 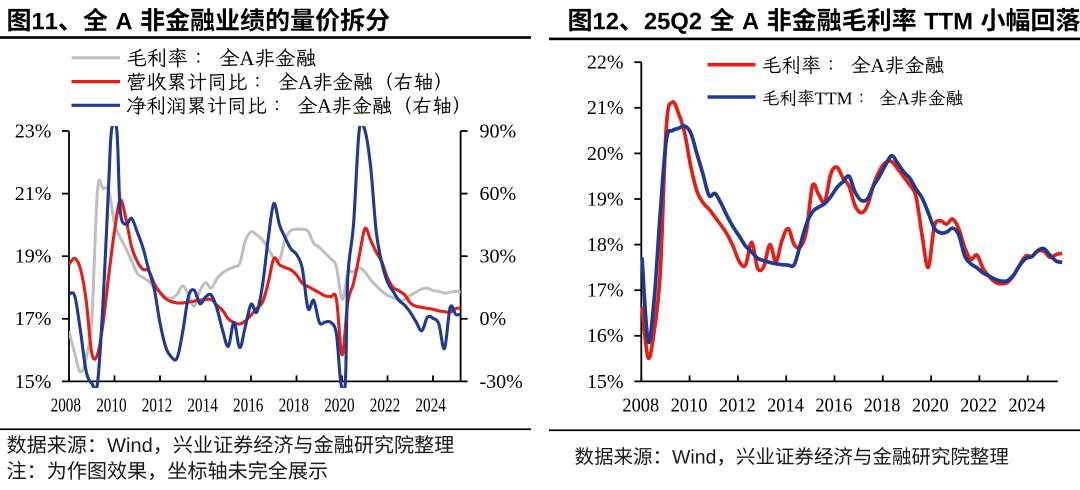 I want to click on svg-text: -30%, so click(x=501, y=382).